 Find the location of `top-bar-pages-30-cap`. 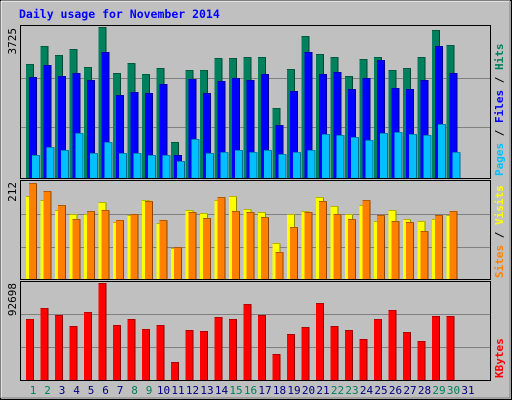

top-bar-pages-30-cap is located at coordinates (456, 152).